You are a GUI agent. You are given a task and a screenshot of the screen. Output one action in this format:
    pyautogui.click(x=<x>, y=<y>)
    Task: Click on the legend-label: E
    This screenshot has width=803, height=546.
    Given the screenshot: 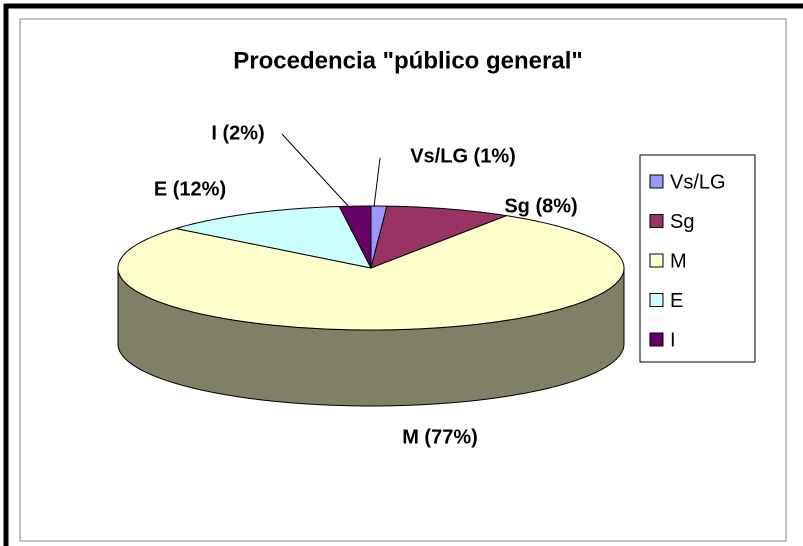 What is the action you would take?
    pyautogui.click(x=676, y=301)
    